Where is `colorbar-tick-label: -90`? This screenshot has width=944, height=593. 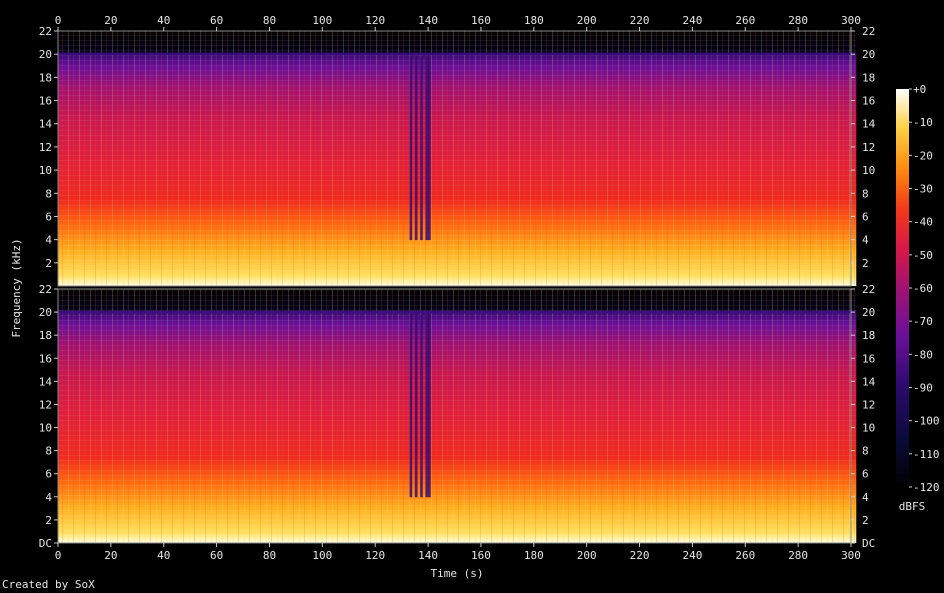
colorbar-tick-label: -90 is located at coordinates (923, 388).